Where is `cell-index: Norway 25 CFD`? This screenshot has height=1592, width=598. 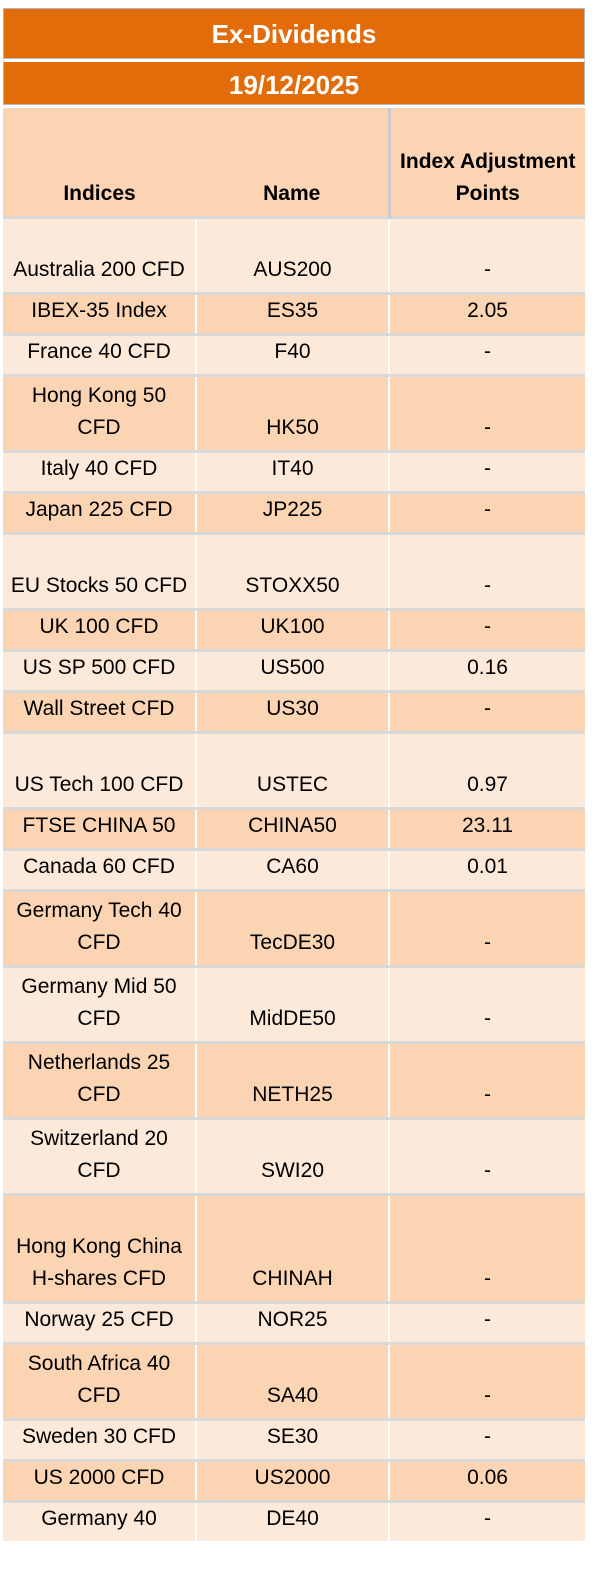
cell-index: Norway 25 CFD is located at coordinates (100, 1321).